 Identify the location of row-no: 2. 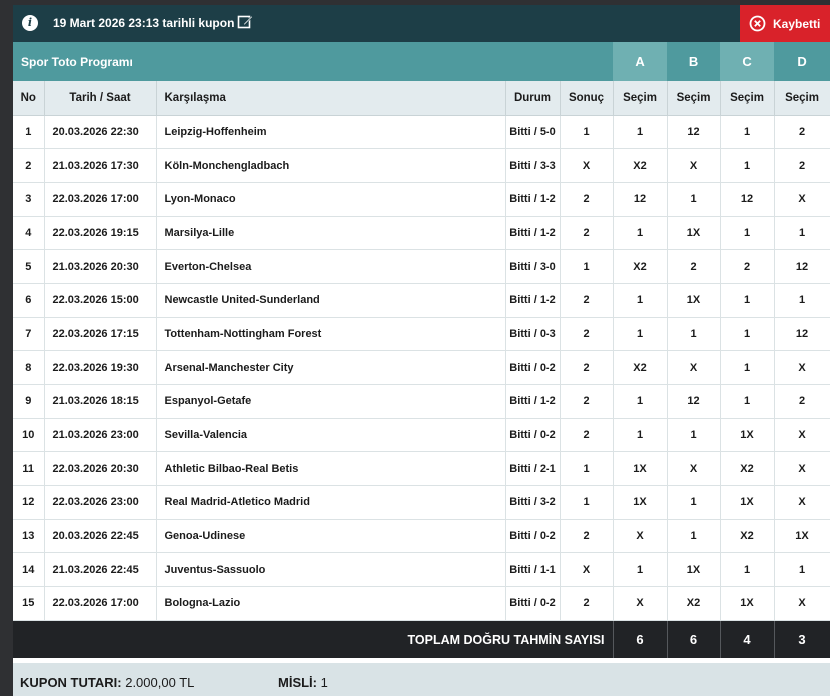
(29, 165).